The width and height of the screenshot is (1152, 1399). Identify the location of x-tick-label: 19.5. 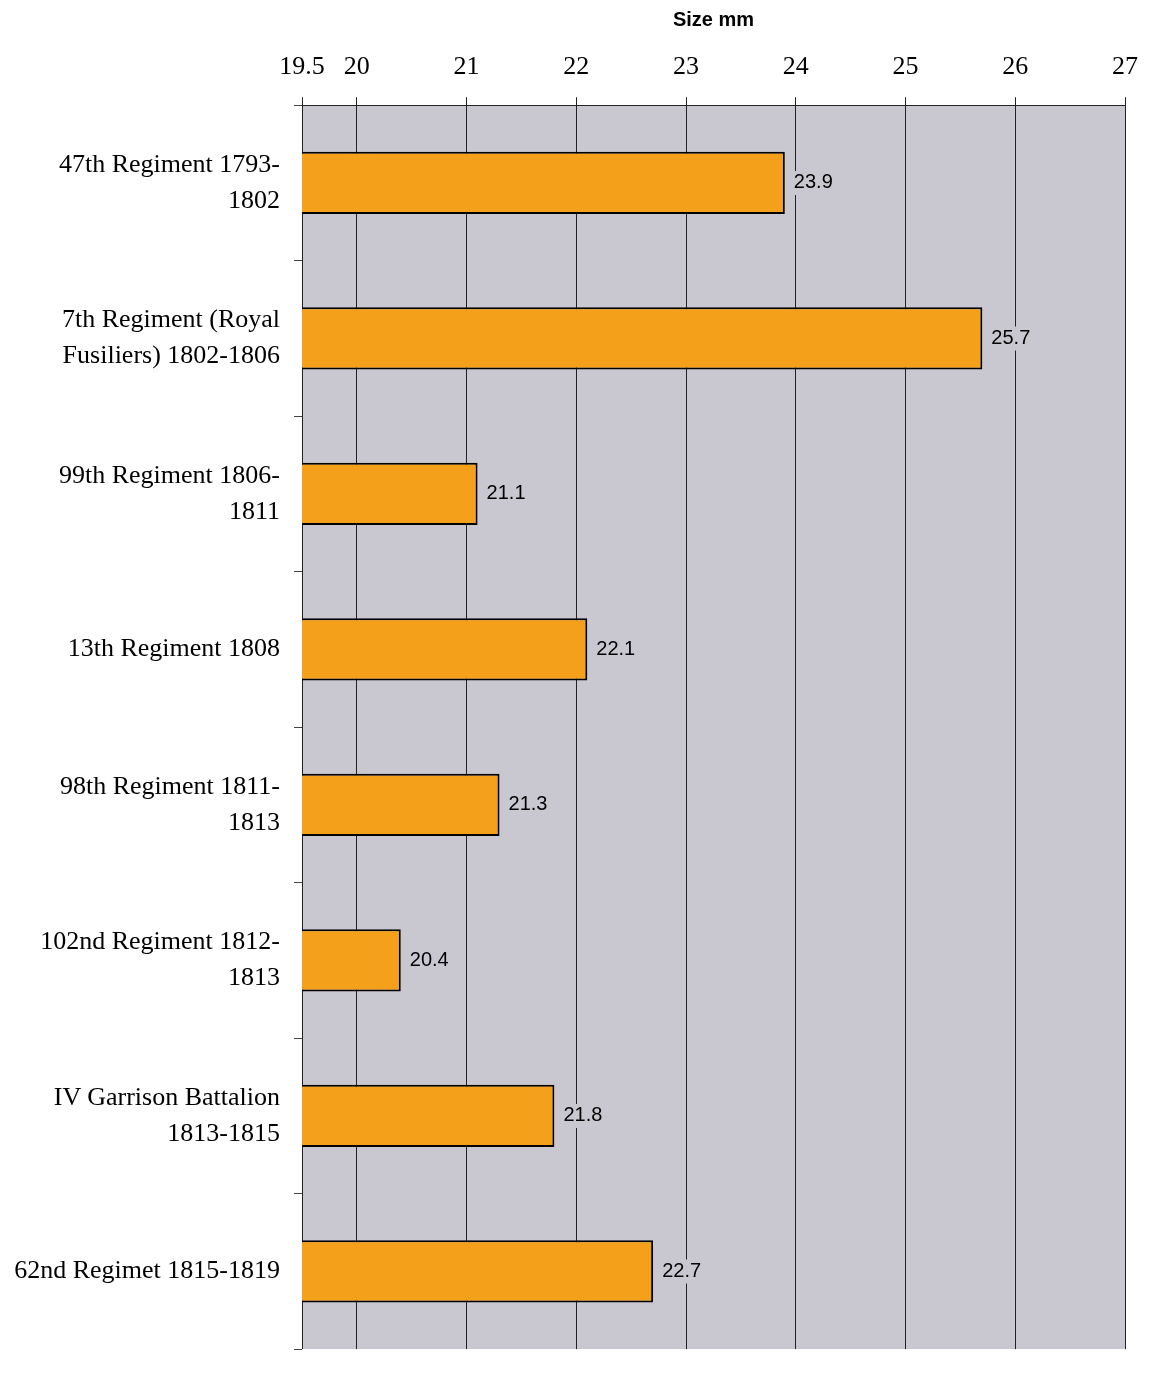
(302, 66).